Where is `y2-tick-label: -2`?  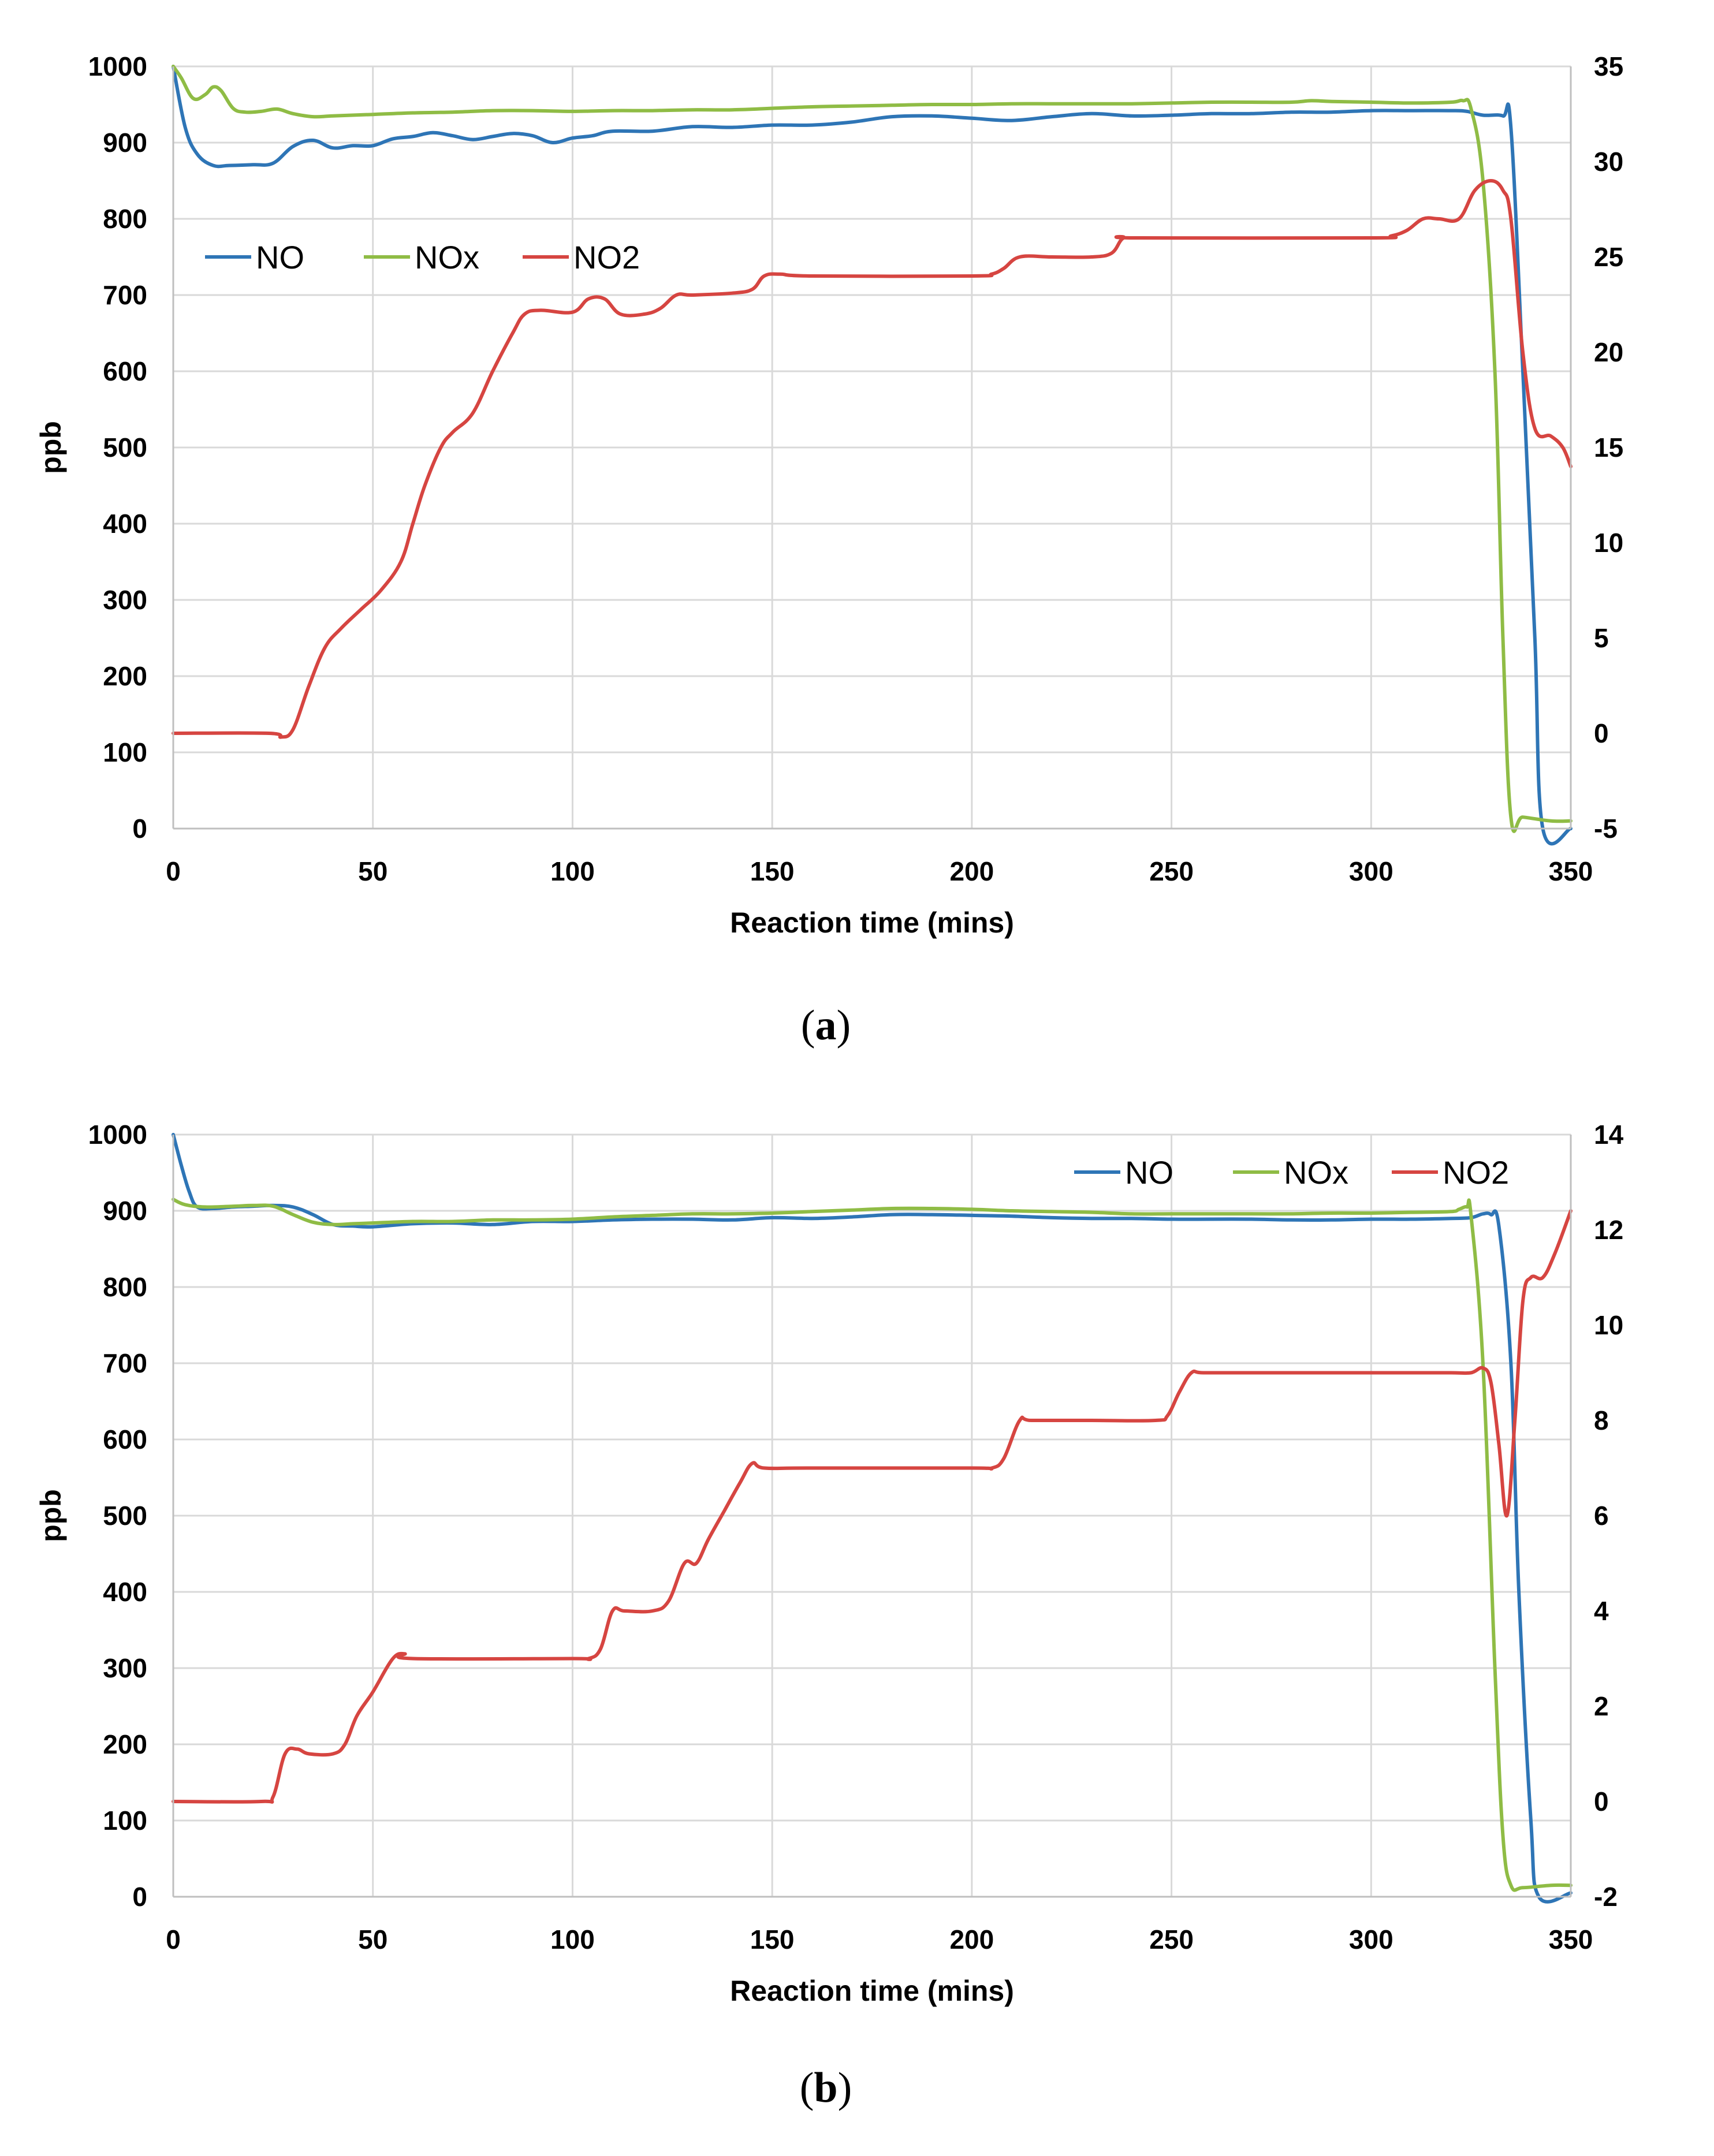
y2-tick-label: -2 is located at coordinates (1606, 1897).